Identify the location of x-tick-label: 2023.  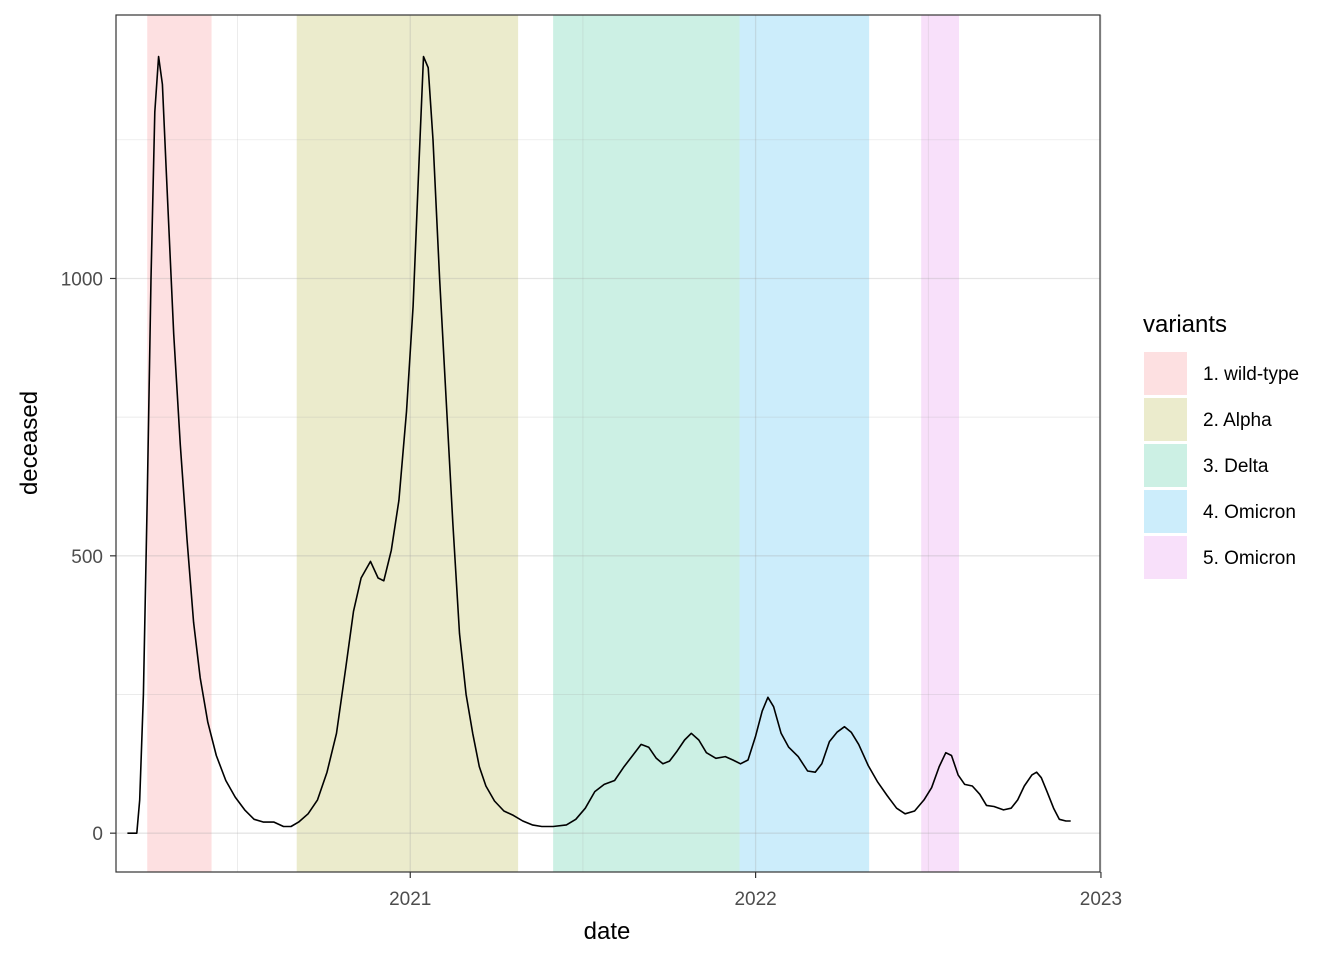
(1101, 899).